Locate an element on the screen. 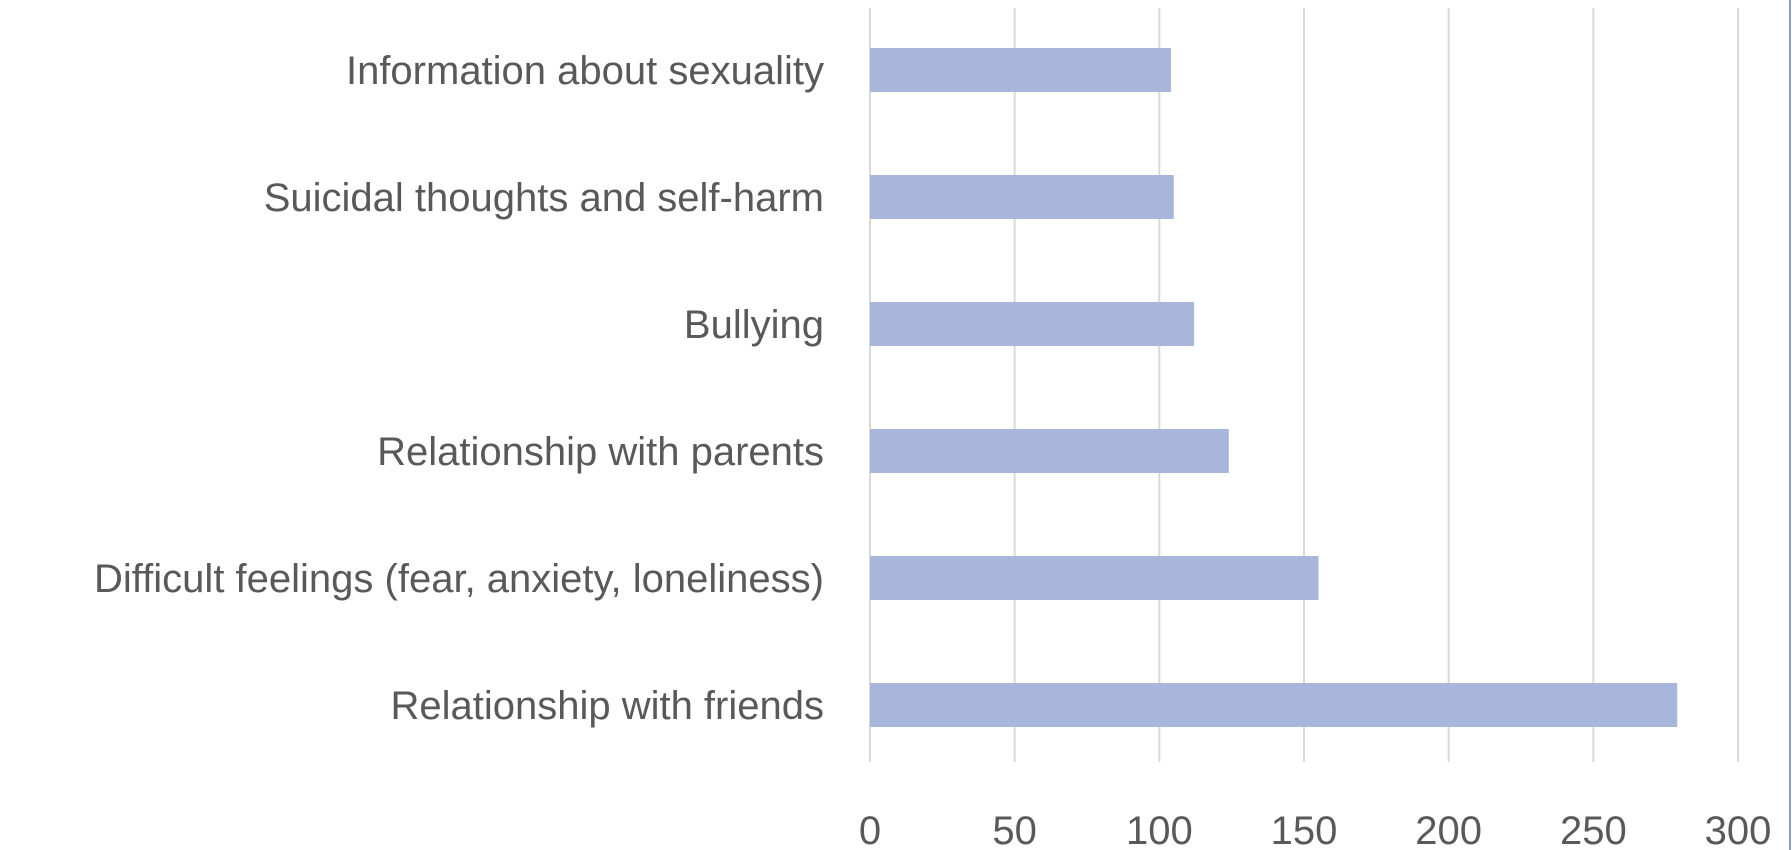 Image resolution: width=1792 pixels, height=850 pixels. x-tick-label-200: 200 is located at coordinates (1448, 829).